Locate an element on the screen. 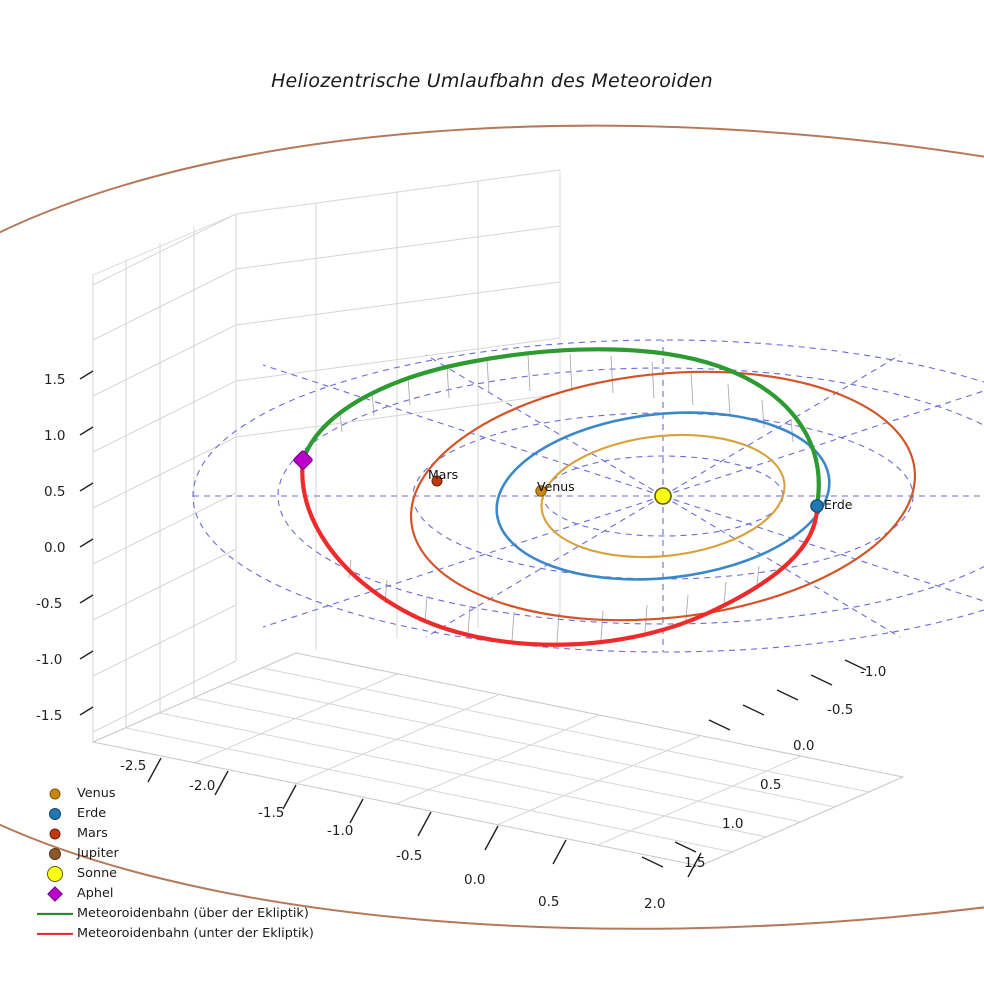 The height and width of the screenshot is (984, 984). ytick-1: -0.5 is located at coordinates (840, 710).